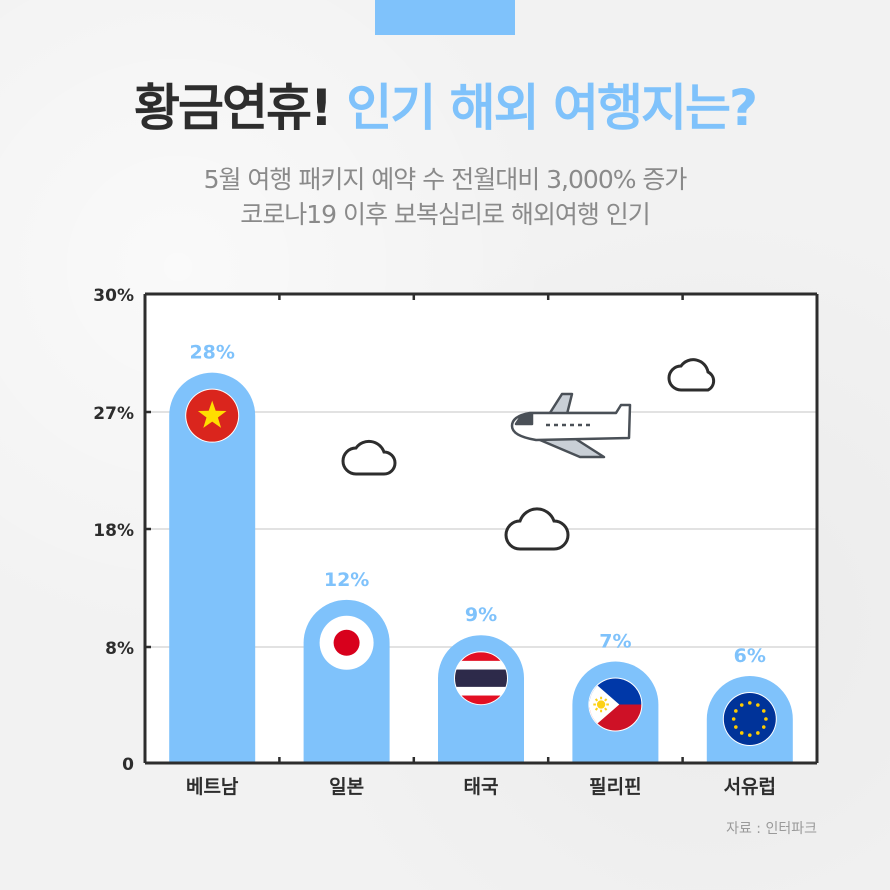 The height and width of the screenshot is (890, 890). What do you see at coordinates (445, 17) in the screenshot?
I see `top-tab-decoration` at bounding box center [445, 17].